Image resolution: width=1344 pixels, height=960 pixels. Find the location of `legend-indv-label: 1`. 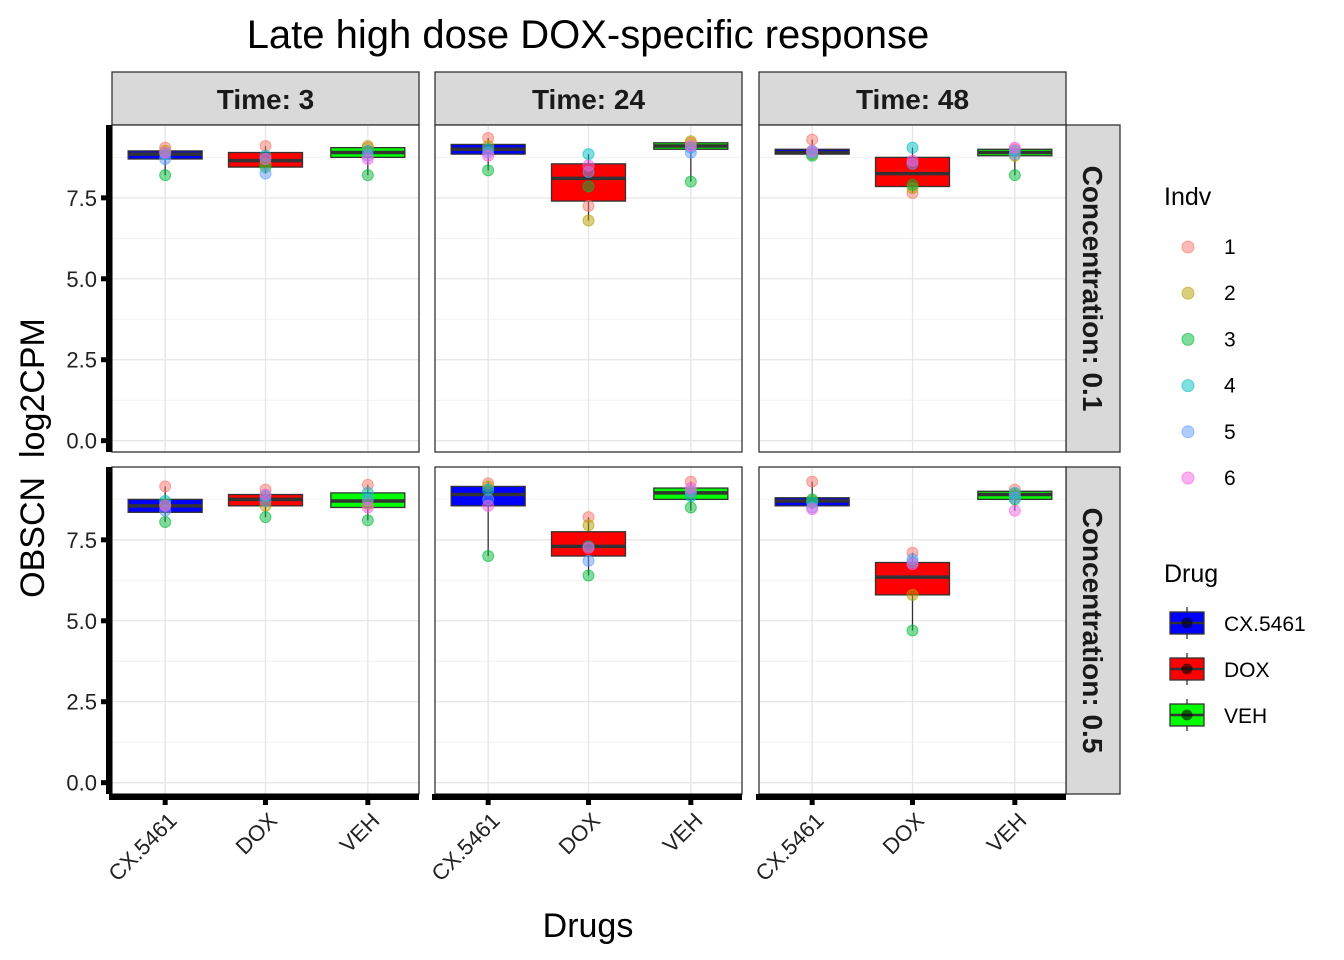

legend-indv-label: 1 is located at coordinates (1230, 247).